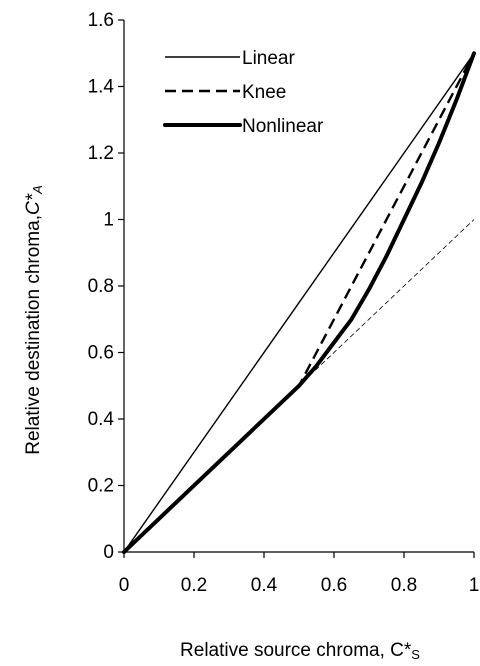  Describe the element at coordinates (264, 92) in the screenshot. I see `legend-label-knee: Knee` at that location.